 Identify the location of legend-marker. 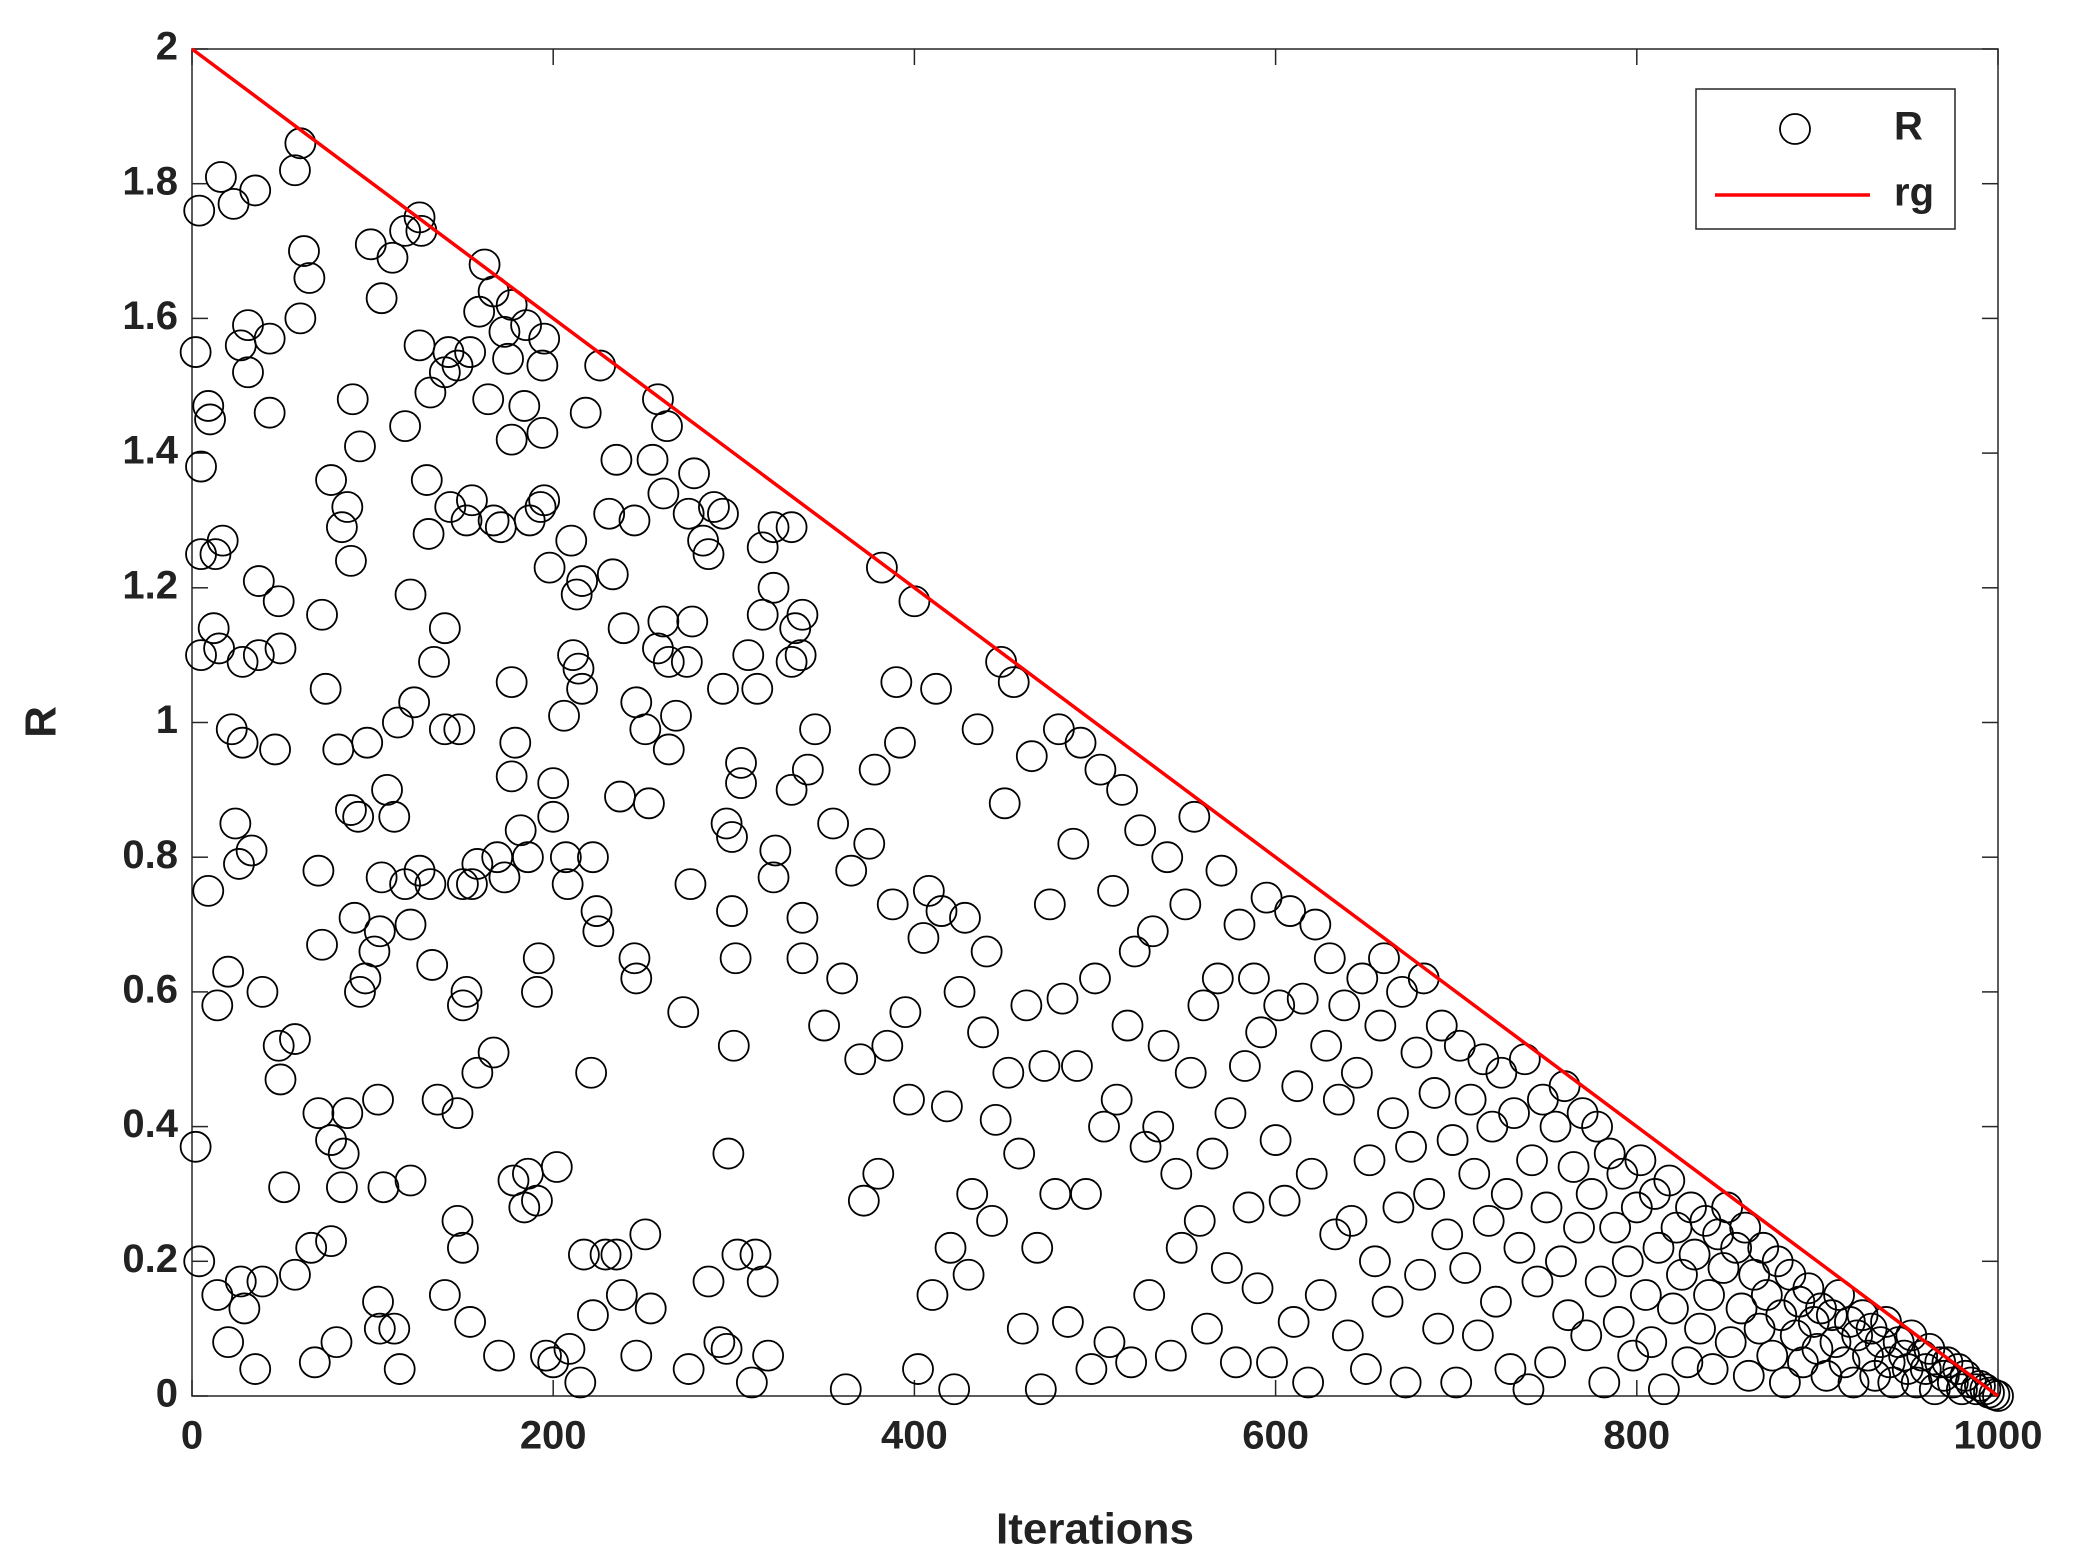
(1795, 129).